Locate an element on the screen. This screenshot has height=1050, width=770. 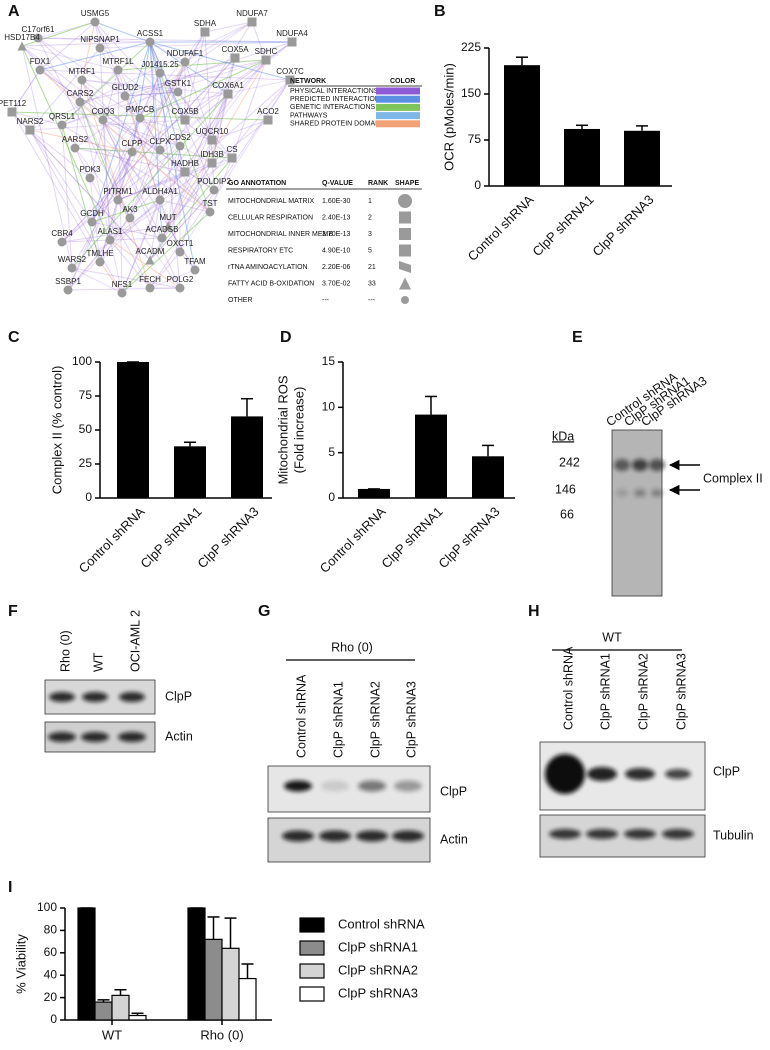
node-label: NDUFA4 is located at coordinates (292, 33).